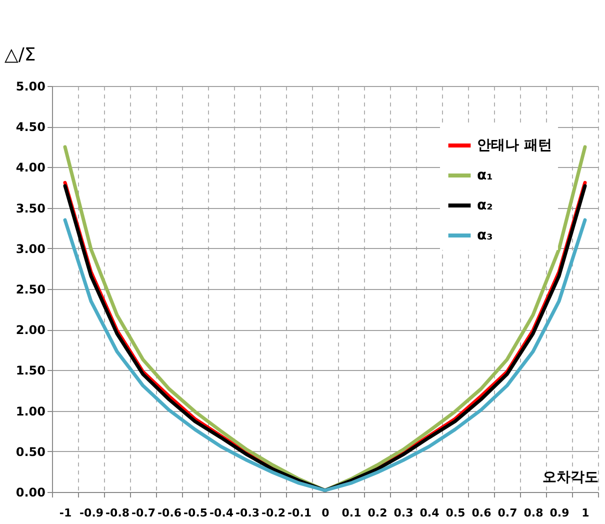 Image resolution: width=605 pixels, height=524 pixels. Describe the element at coordinates (91, 513) in the screenshot. I see `x-tick-label: -0.9` at that location.